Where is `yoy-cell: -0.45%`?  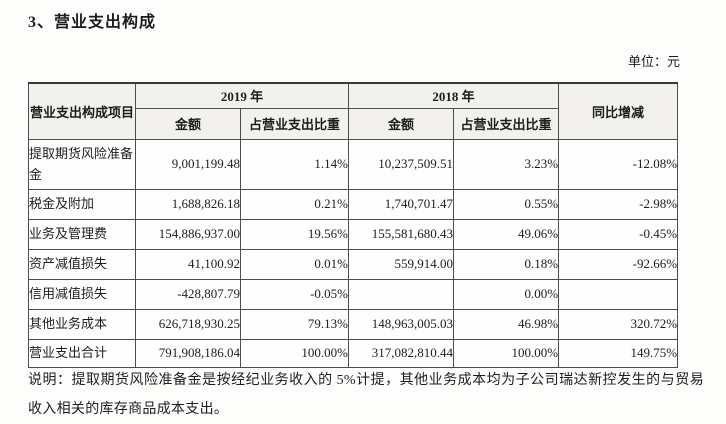 yoy-cell: -0.45% is located at coordinates (618, 234).